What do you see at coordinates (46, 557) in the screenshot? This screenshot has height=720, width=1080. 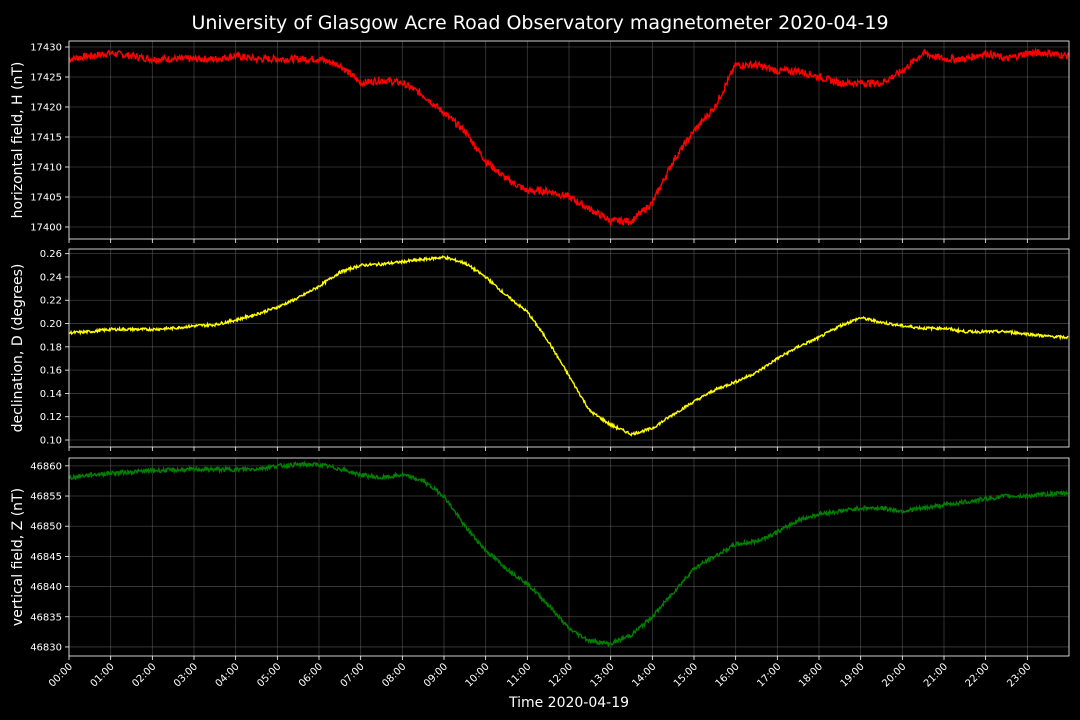 I see `y-tick-label: 46845` at bounding box center [46, 557].